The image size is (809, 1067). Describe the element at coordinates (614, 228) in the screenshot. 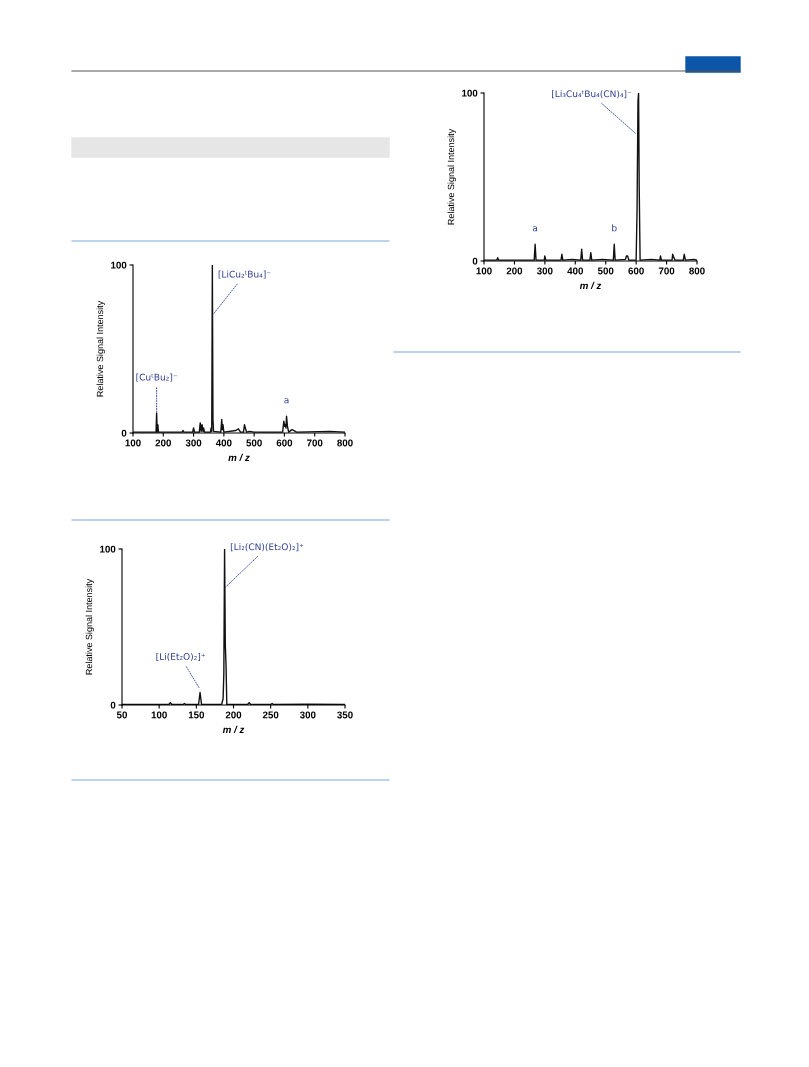

I see `annotation: b` at that location.